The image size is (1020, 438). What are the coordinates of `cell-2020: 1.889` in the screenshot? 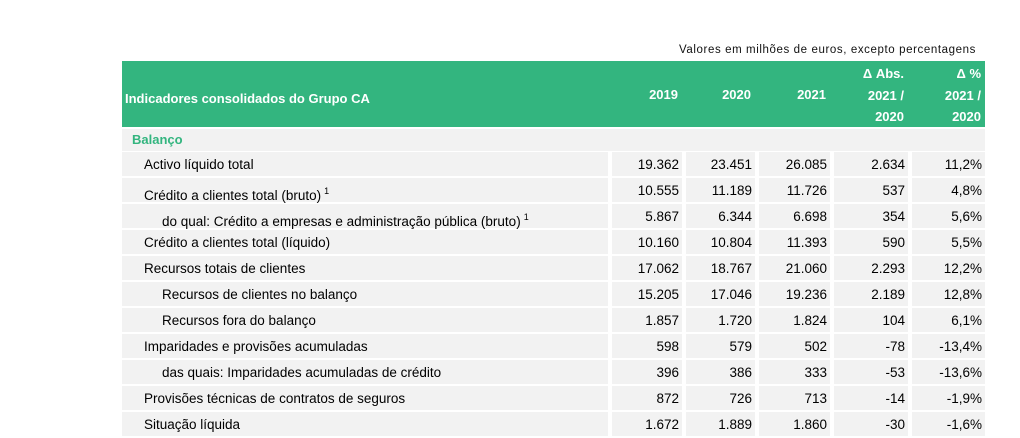 It's located at (720, 424).